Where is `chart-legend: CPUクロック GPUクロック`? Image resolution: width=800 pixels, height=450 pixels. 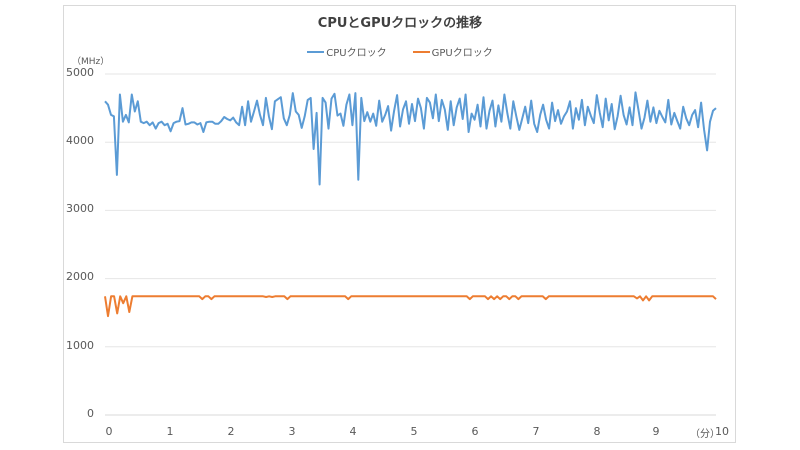
chart-legend: CPUクロック GPUクロック is located at coordinates (400, 51).